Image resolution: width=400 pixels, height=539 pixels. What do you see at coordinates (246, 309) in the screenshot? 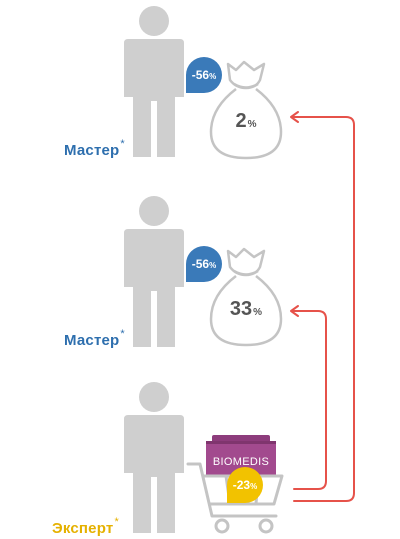
I see `bag-value: 33%` at bounding box center [246, 309].